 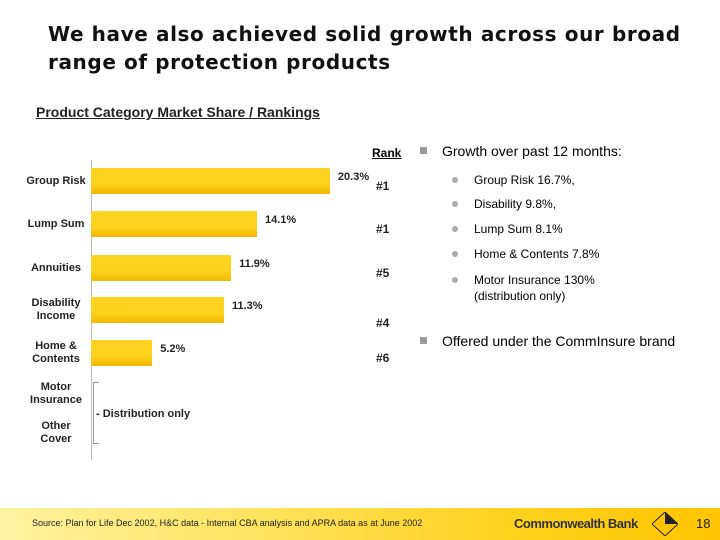 I want to click on category-label: Disability Income, so click(x=56, y=309).